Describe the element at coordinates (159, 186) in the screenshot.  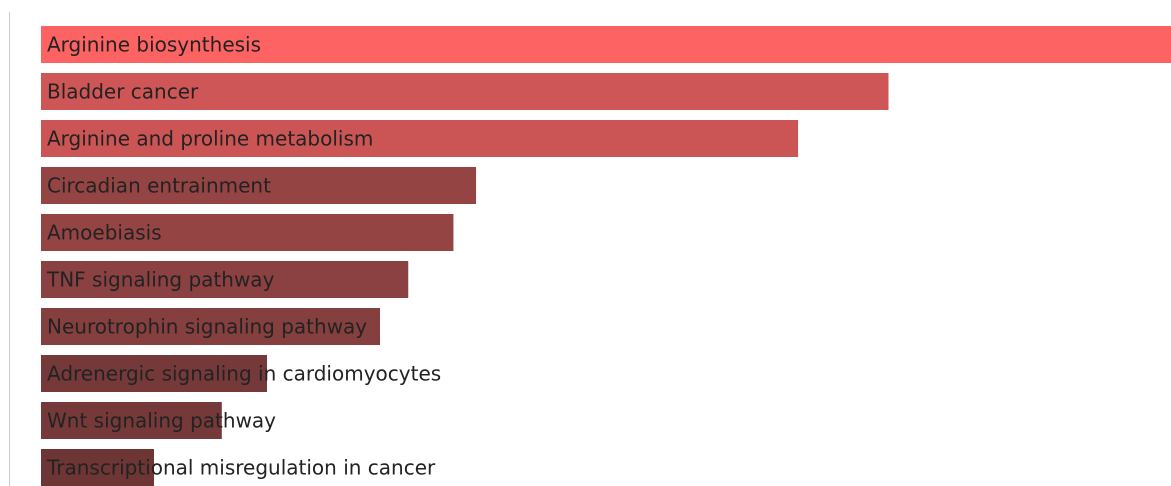
I see `bar-label-4: Circadian entrainment` at that location.